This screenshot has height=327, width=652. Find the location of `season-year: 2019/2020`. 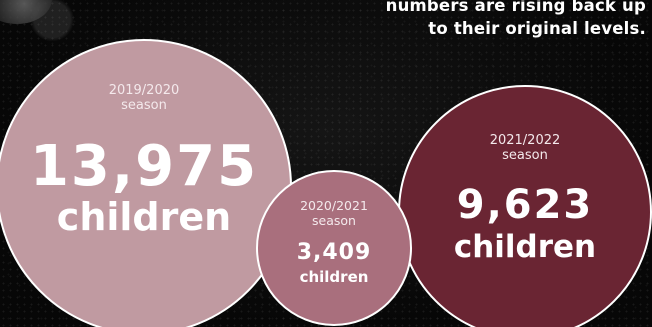

season-year: 2019/2020 is located at coordinates (144, 90).